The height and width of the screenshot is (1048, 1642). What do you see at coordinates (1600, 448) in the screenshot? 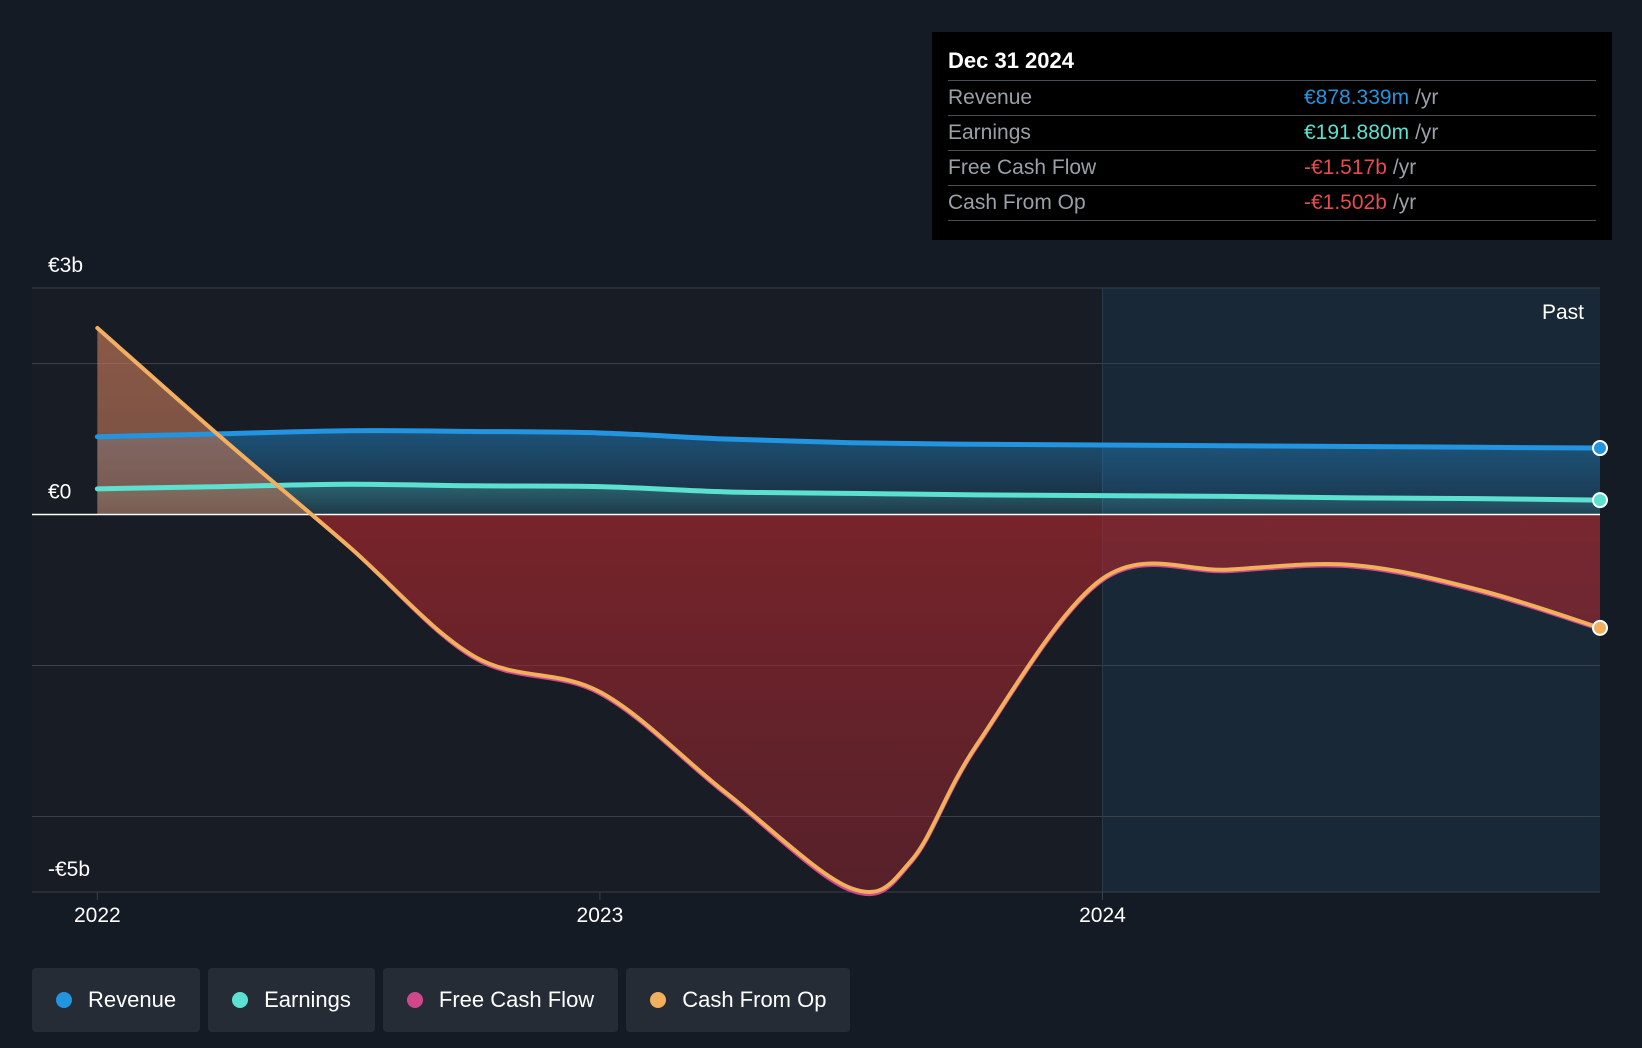
I see `revenue-end-dot` at bounding box center [1600, 448].